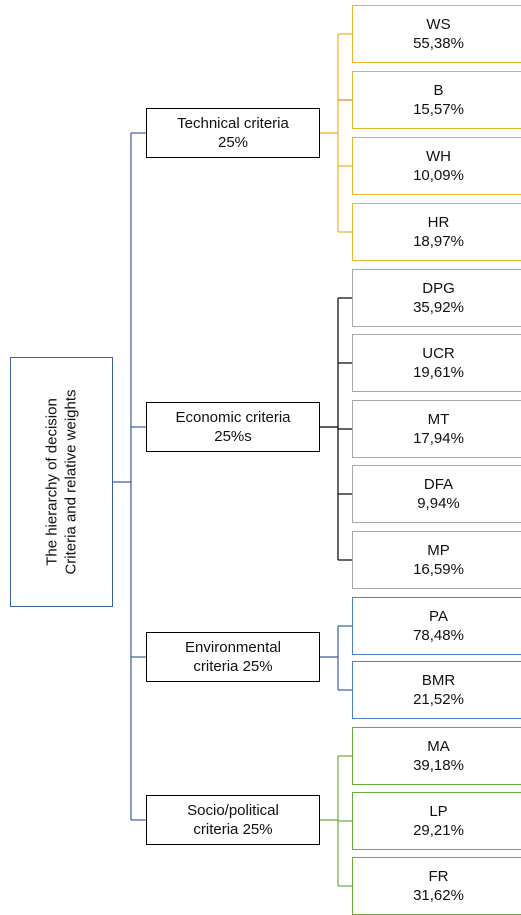  What do you see at coordinates (436, 626) in the screenshot?
I see `subcriterion-pa: PA 78,48%` at bounding box center [436, 626].